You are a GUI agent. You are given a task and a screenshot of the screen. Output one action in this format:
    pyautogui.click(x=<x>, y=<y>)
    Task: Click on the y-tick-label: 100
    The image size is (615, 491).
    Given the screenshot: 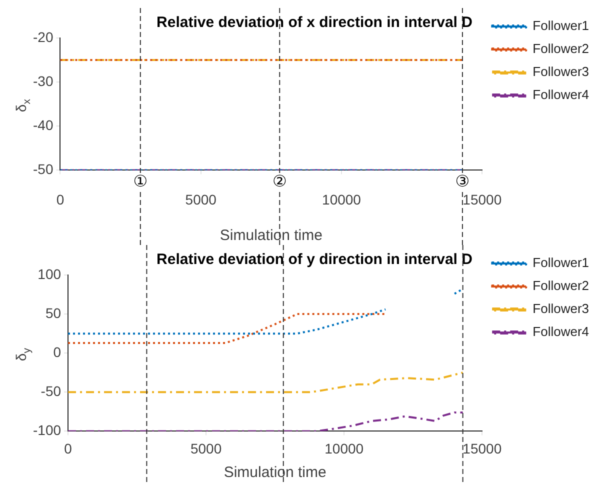 What is the action you would take?
    pyautogui.click(x=50, y=274)
    